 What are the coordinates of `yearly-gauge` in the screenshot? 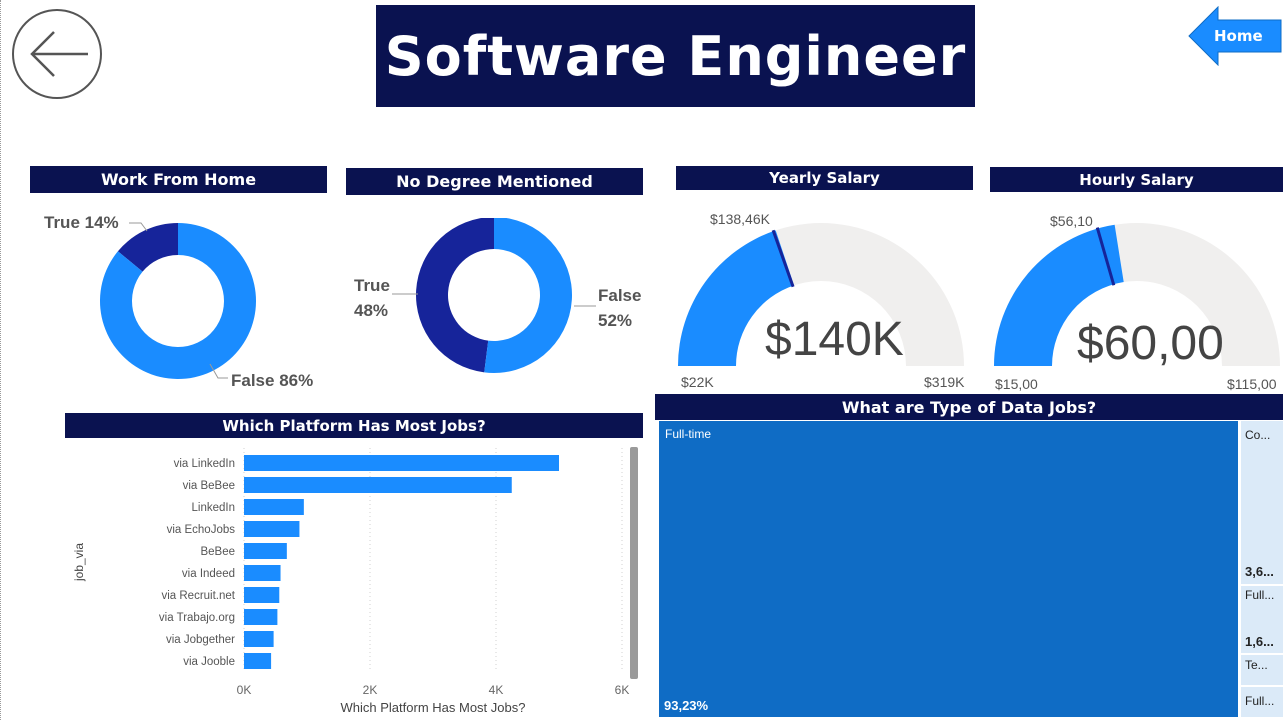 It's located at (821, 294).